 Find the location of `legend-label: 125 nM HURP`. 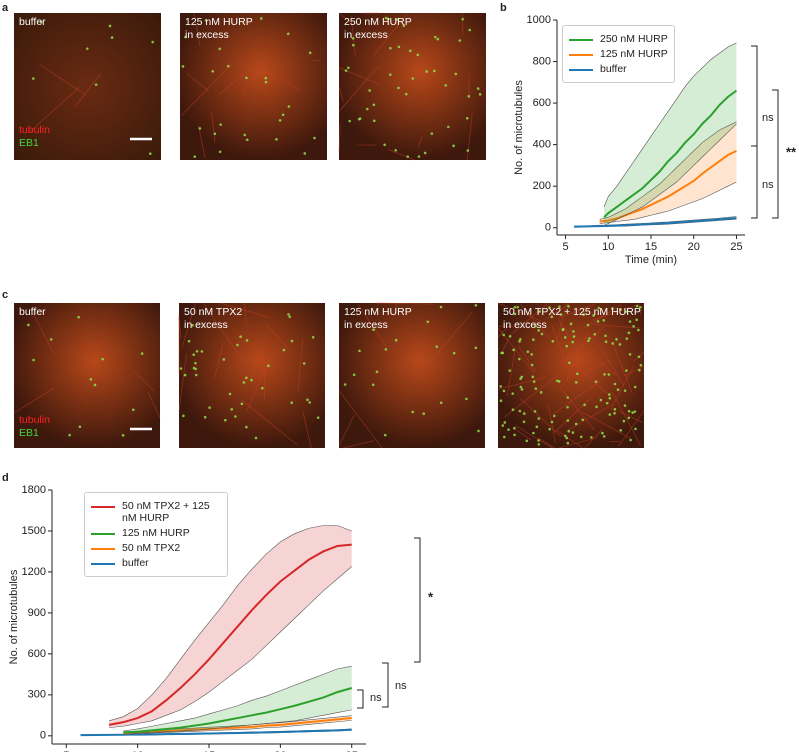

legend-label: 125 nM HURP is located at coordinates (634, 54).